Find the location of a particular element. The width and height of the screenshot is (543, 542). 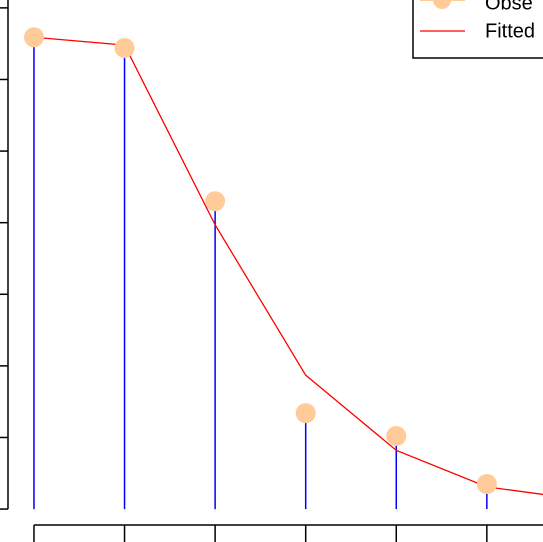

legend-label: Obse is located at coordinates (509, 7).